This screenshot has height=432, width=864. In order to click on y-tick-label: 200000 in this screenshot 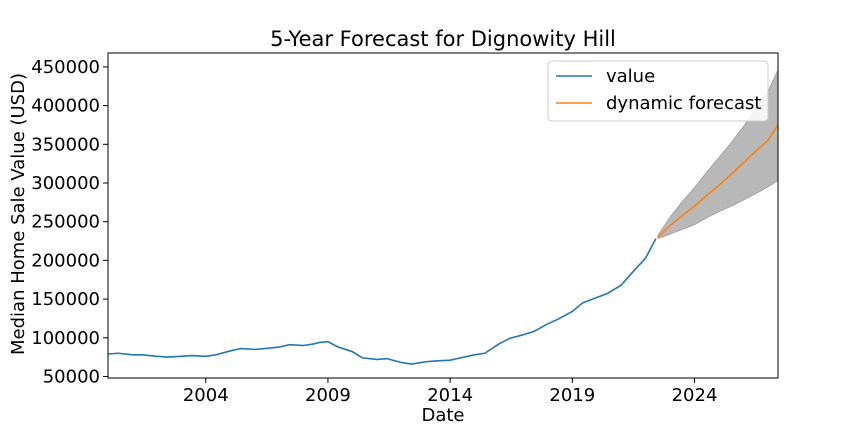, I will do `click(65, 260)`.